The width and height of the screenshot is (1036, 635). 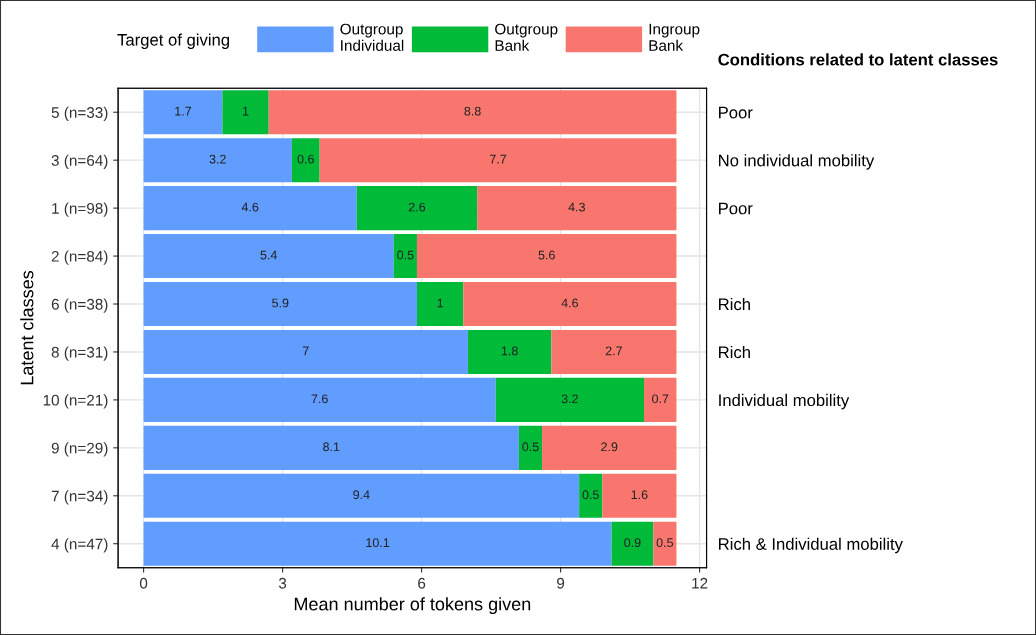 I want to click on data-label: 0.7, so click(x=660, y=399).